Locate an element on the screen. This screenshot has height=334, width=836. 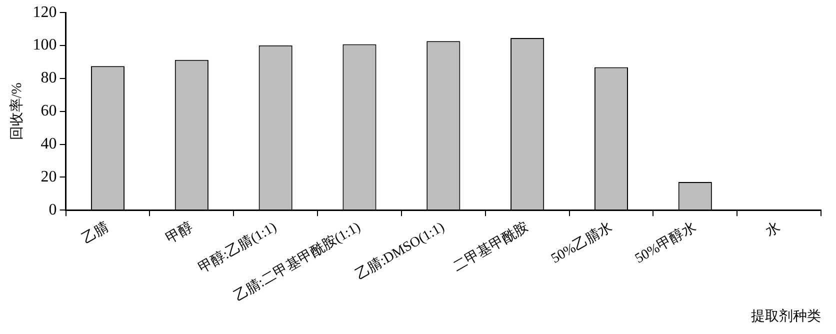
y-axis-title: 回收率/% is located at coordinates (17, 111).